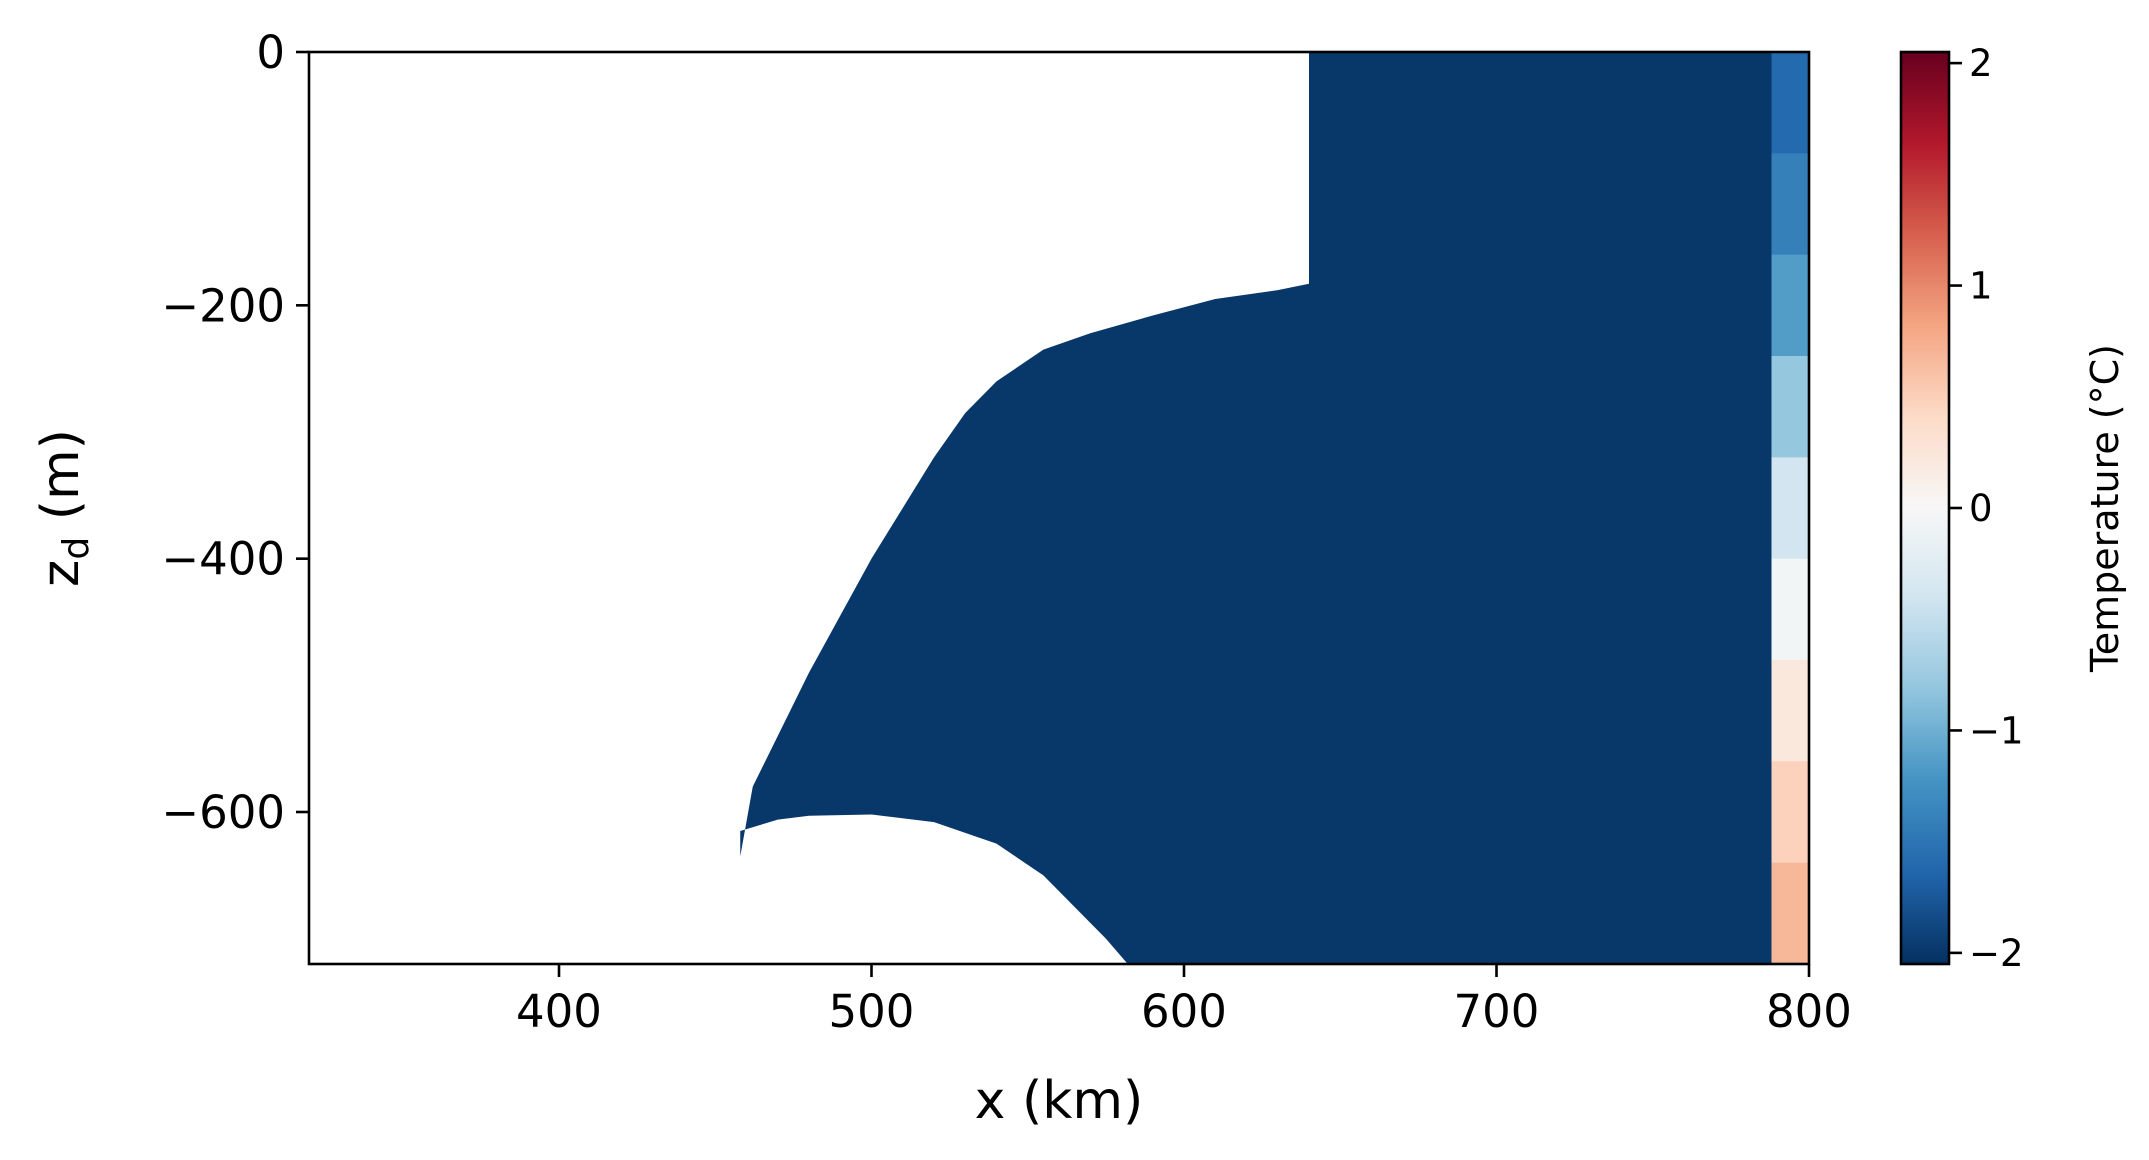 Image resolution: width=2149 pixels, height=1160 pixels. Describe the element at coordinates (2105, 508) in the screenshot. I see `colorbar-title: Temperature (°C)` at that location.